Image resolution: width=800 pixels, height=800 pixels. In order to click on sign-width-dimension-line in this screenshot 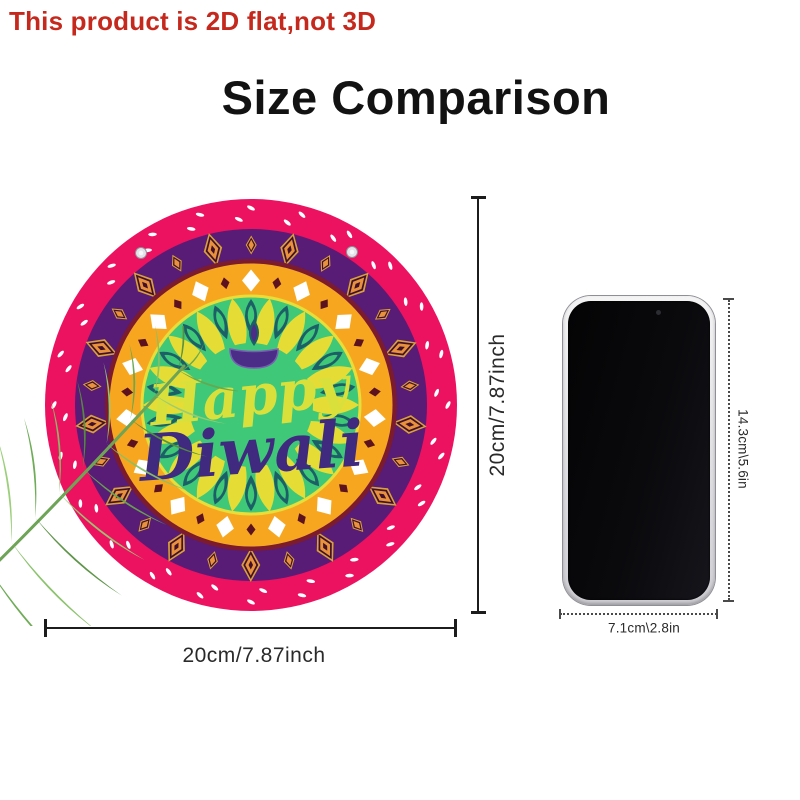, I will do `click(250, 628)`.